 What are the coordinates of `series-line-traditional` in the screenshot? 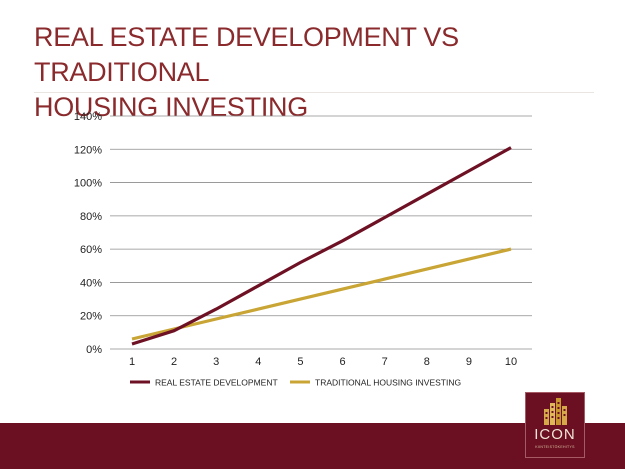 It's located at (321, 294).